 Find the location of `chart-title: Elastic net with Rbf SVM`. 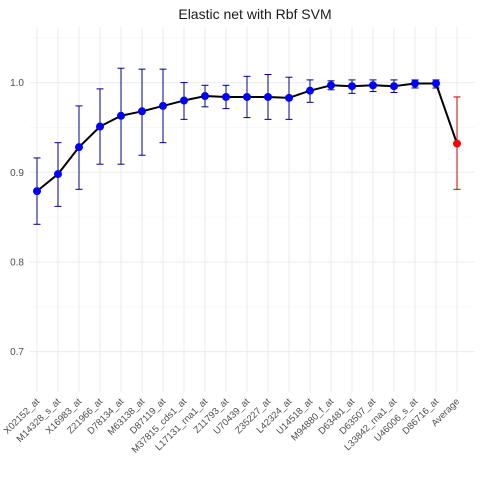

chart-title: Elastic net with Rbf SVM is located at coordinates (254, 14).